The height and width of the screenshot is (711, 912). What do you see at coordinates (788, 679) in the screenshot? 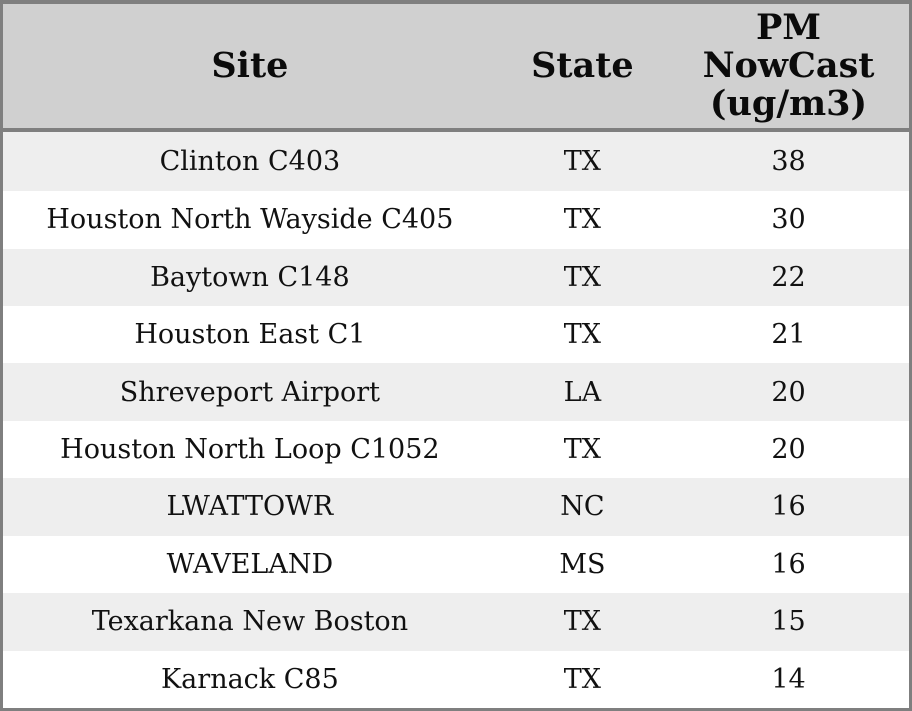
I see `pm-value-cell: 14` at bounding box center [788, 679].